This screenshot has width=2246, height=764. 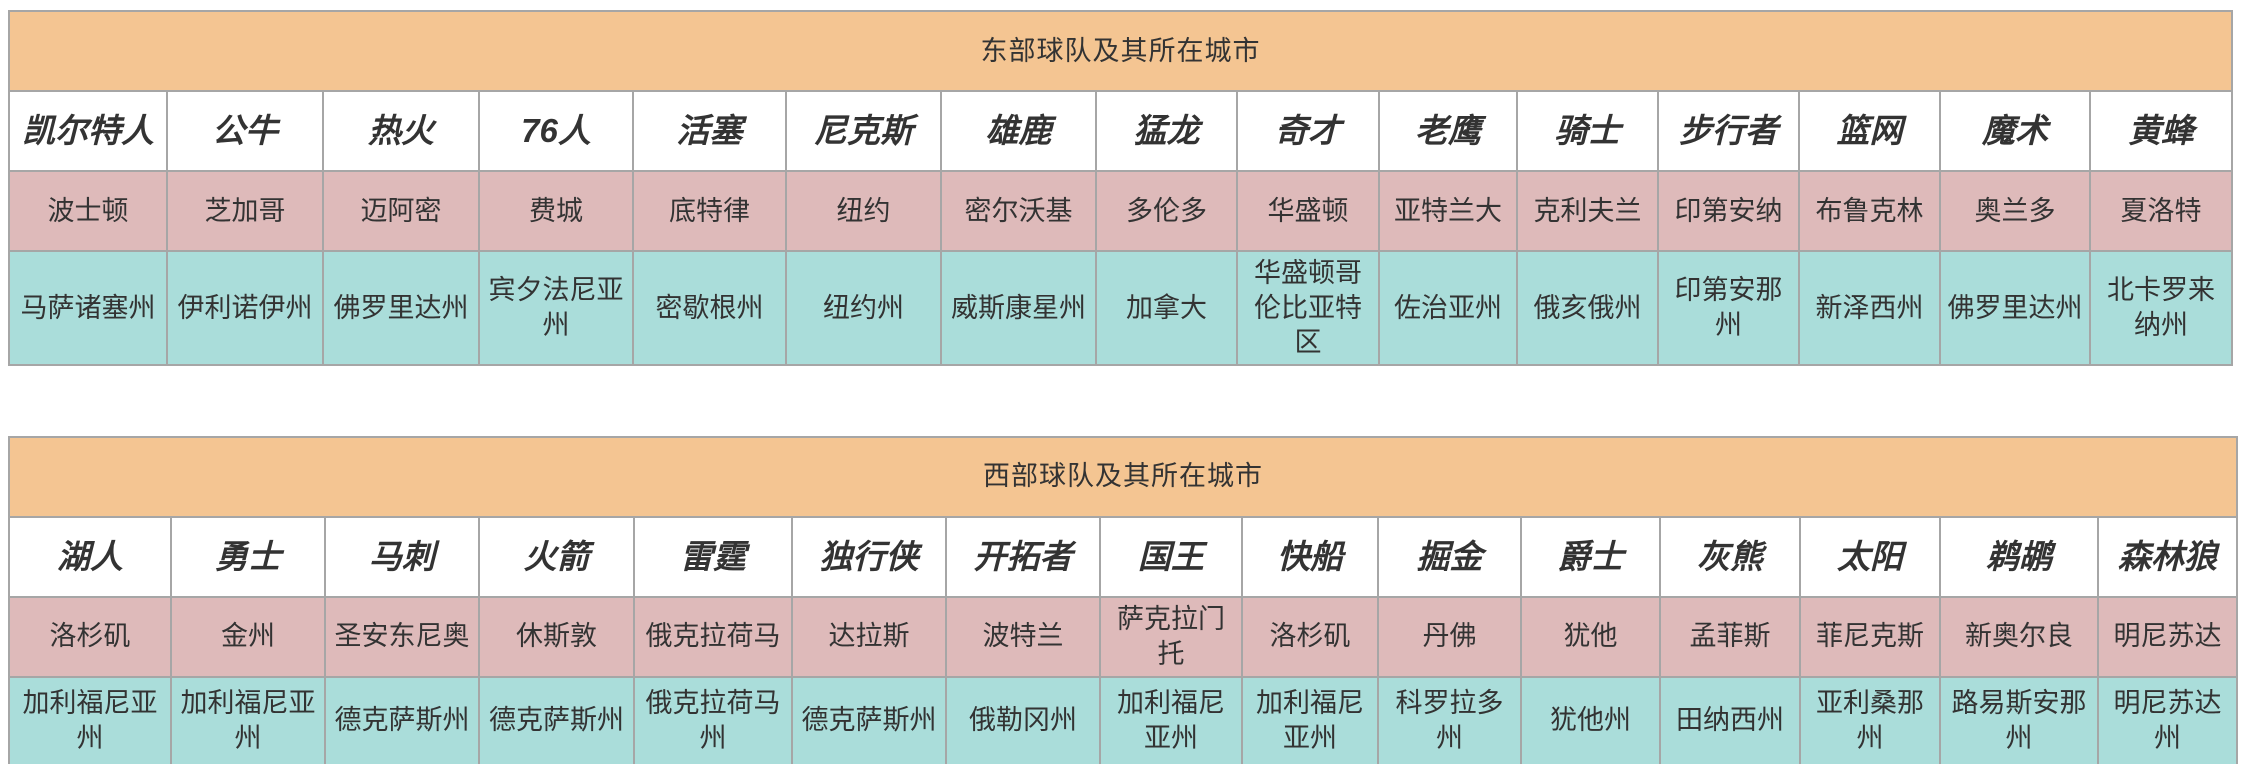 I want to click on team-cell: 76人, so click(x=556, y=131).